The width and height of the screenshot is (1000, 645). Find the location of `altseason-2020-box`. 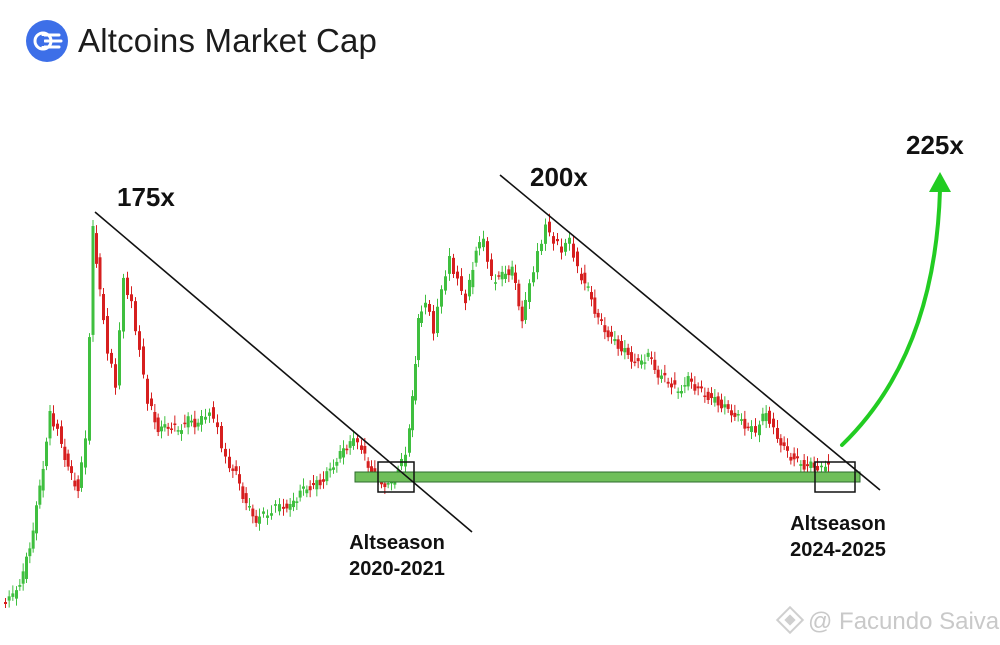

altseason-2020-box is located at coordinates (396, 477).